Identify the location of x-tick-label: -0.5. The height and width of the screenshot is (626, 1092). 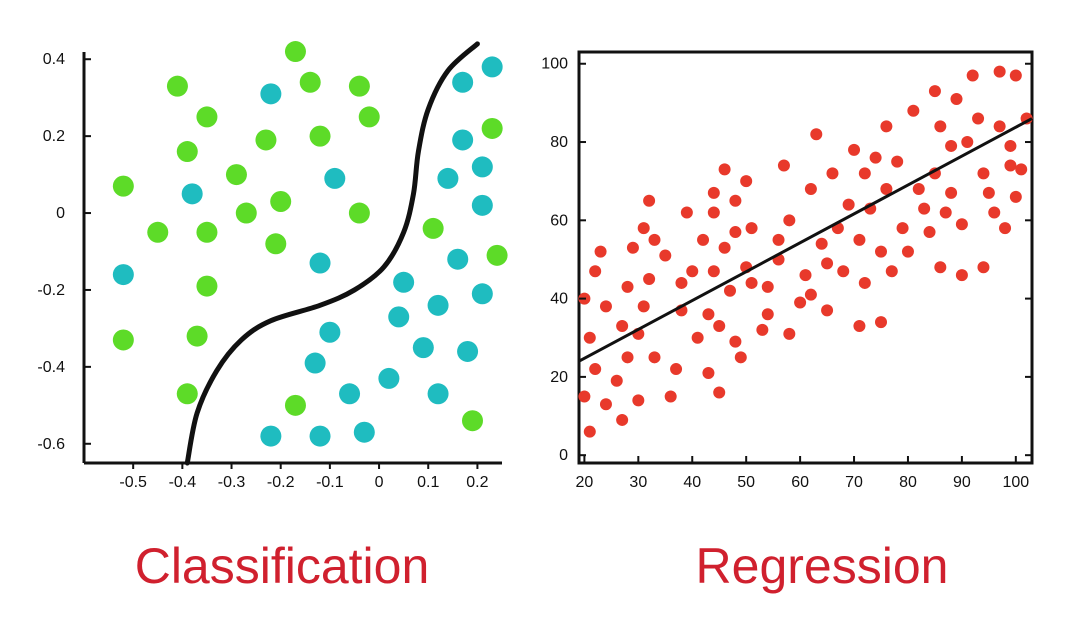
(133, 482).